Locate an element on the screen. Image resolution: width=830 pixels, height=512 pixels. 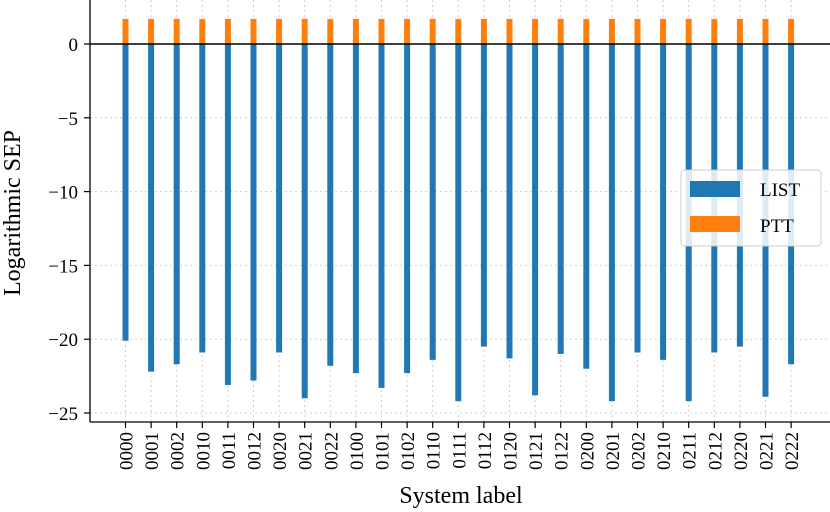
x-tick-label: 0102 is located at coordinates (408, 451).